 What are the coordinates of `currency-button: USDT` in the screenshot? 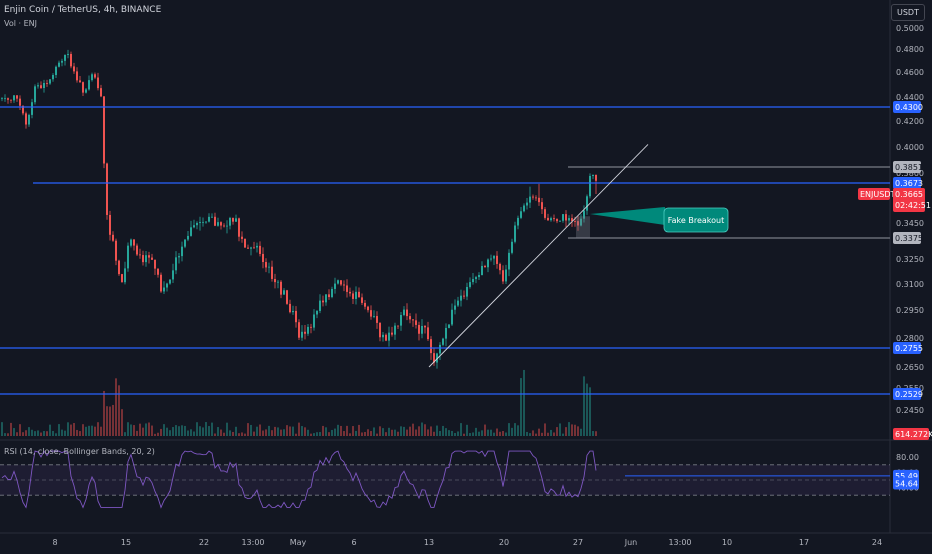 It's located at (908, 12).